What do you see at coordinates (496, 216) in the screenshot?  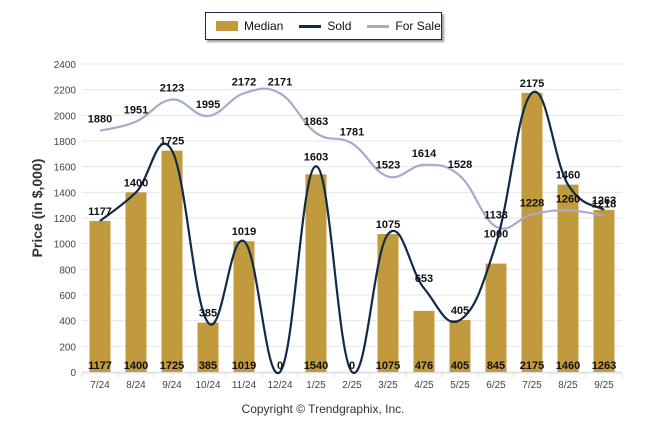 I see `data-label-for-sale: 1133` at bounding box center [496, 216].